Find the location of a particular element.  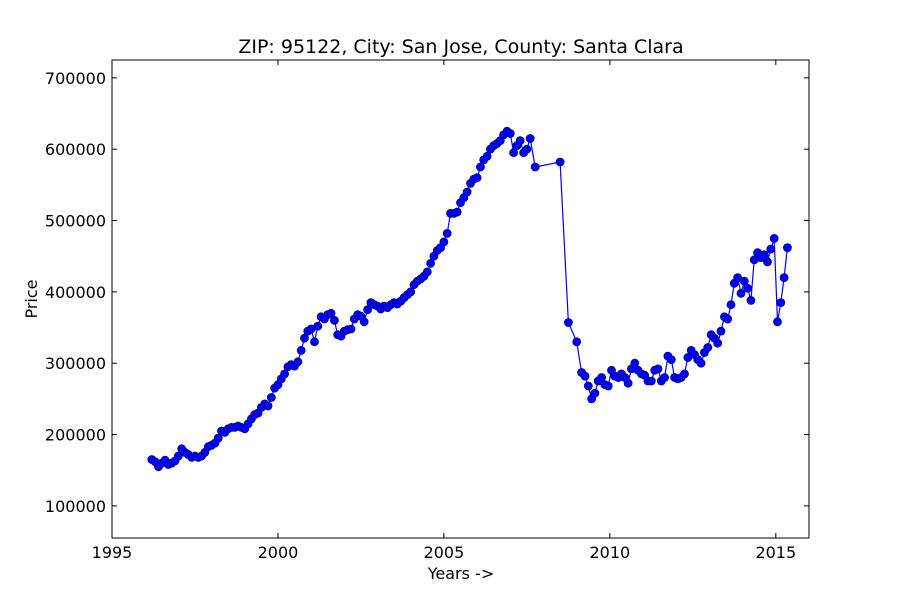

y-tick-label: 700000 is located at coordinates (75, 78).